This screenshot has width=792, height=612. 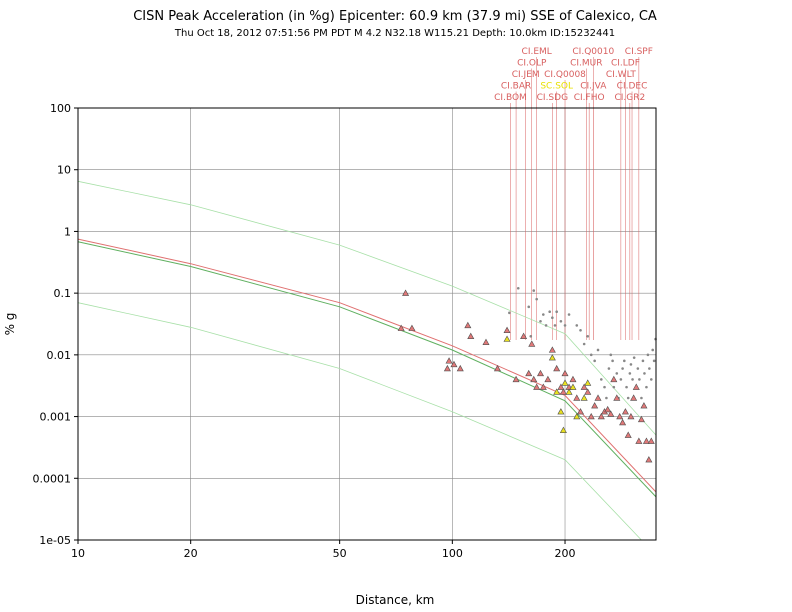 What do you see at coordinates (67, 231) in the screenshot?
I see `y-tick-label: 1` at bounding box center [67, 231].